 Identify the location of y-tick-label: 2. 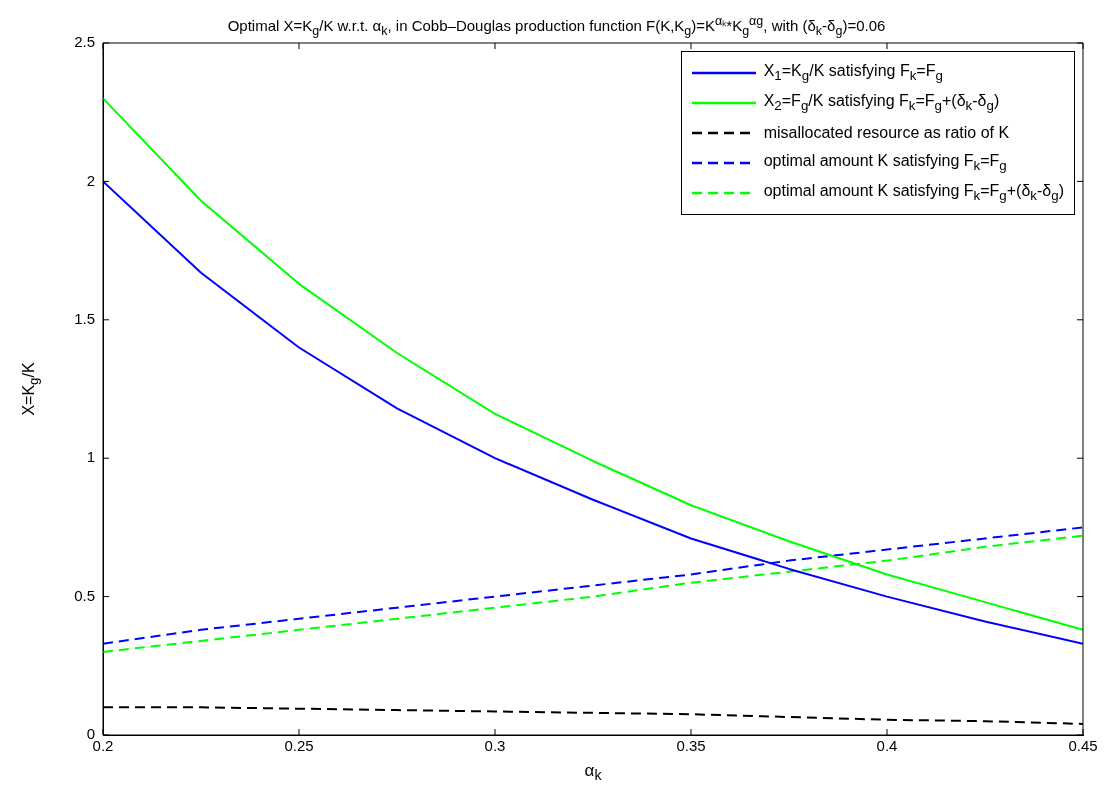
(90, 180).